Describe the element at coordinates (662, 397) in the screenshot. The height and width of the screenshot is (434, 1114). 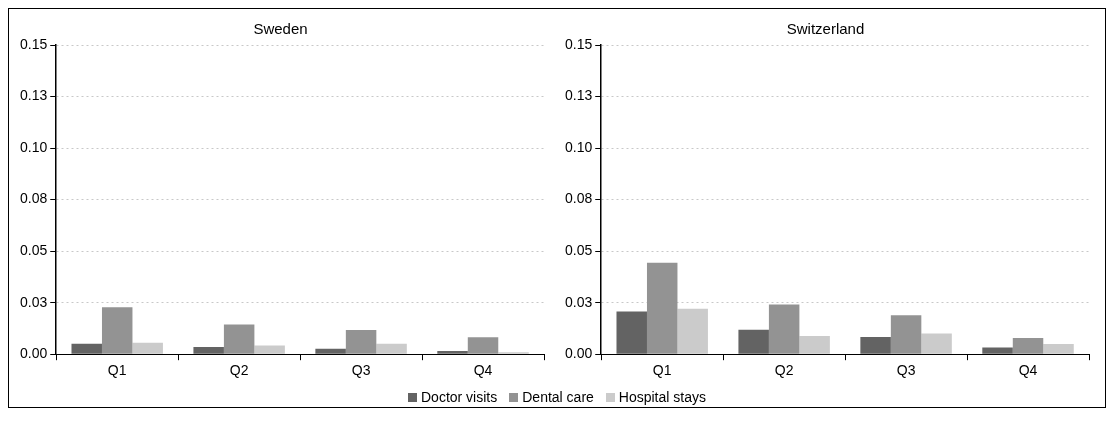
I see `legend-label: Hospital stays` at that location.